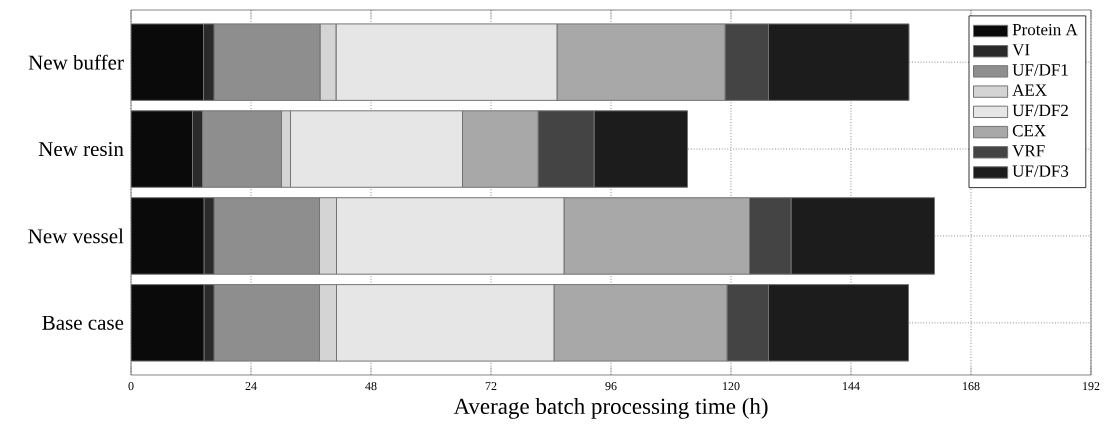  Describe the element at coordinates (491, 386) in the screenshot. I see `x-tick-label: 72` at that location.